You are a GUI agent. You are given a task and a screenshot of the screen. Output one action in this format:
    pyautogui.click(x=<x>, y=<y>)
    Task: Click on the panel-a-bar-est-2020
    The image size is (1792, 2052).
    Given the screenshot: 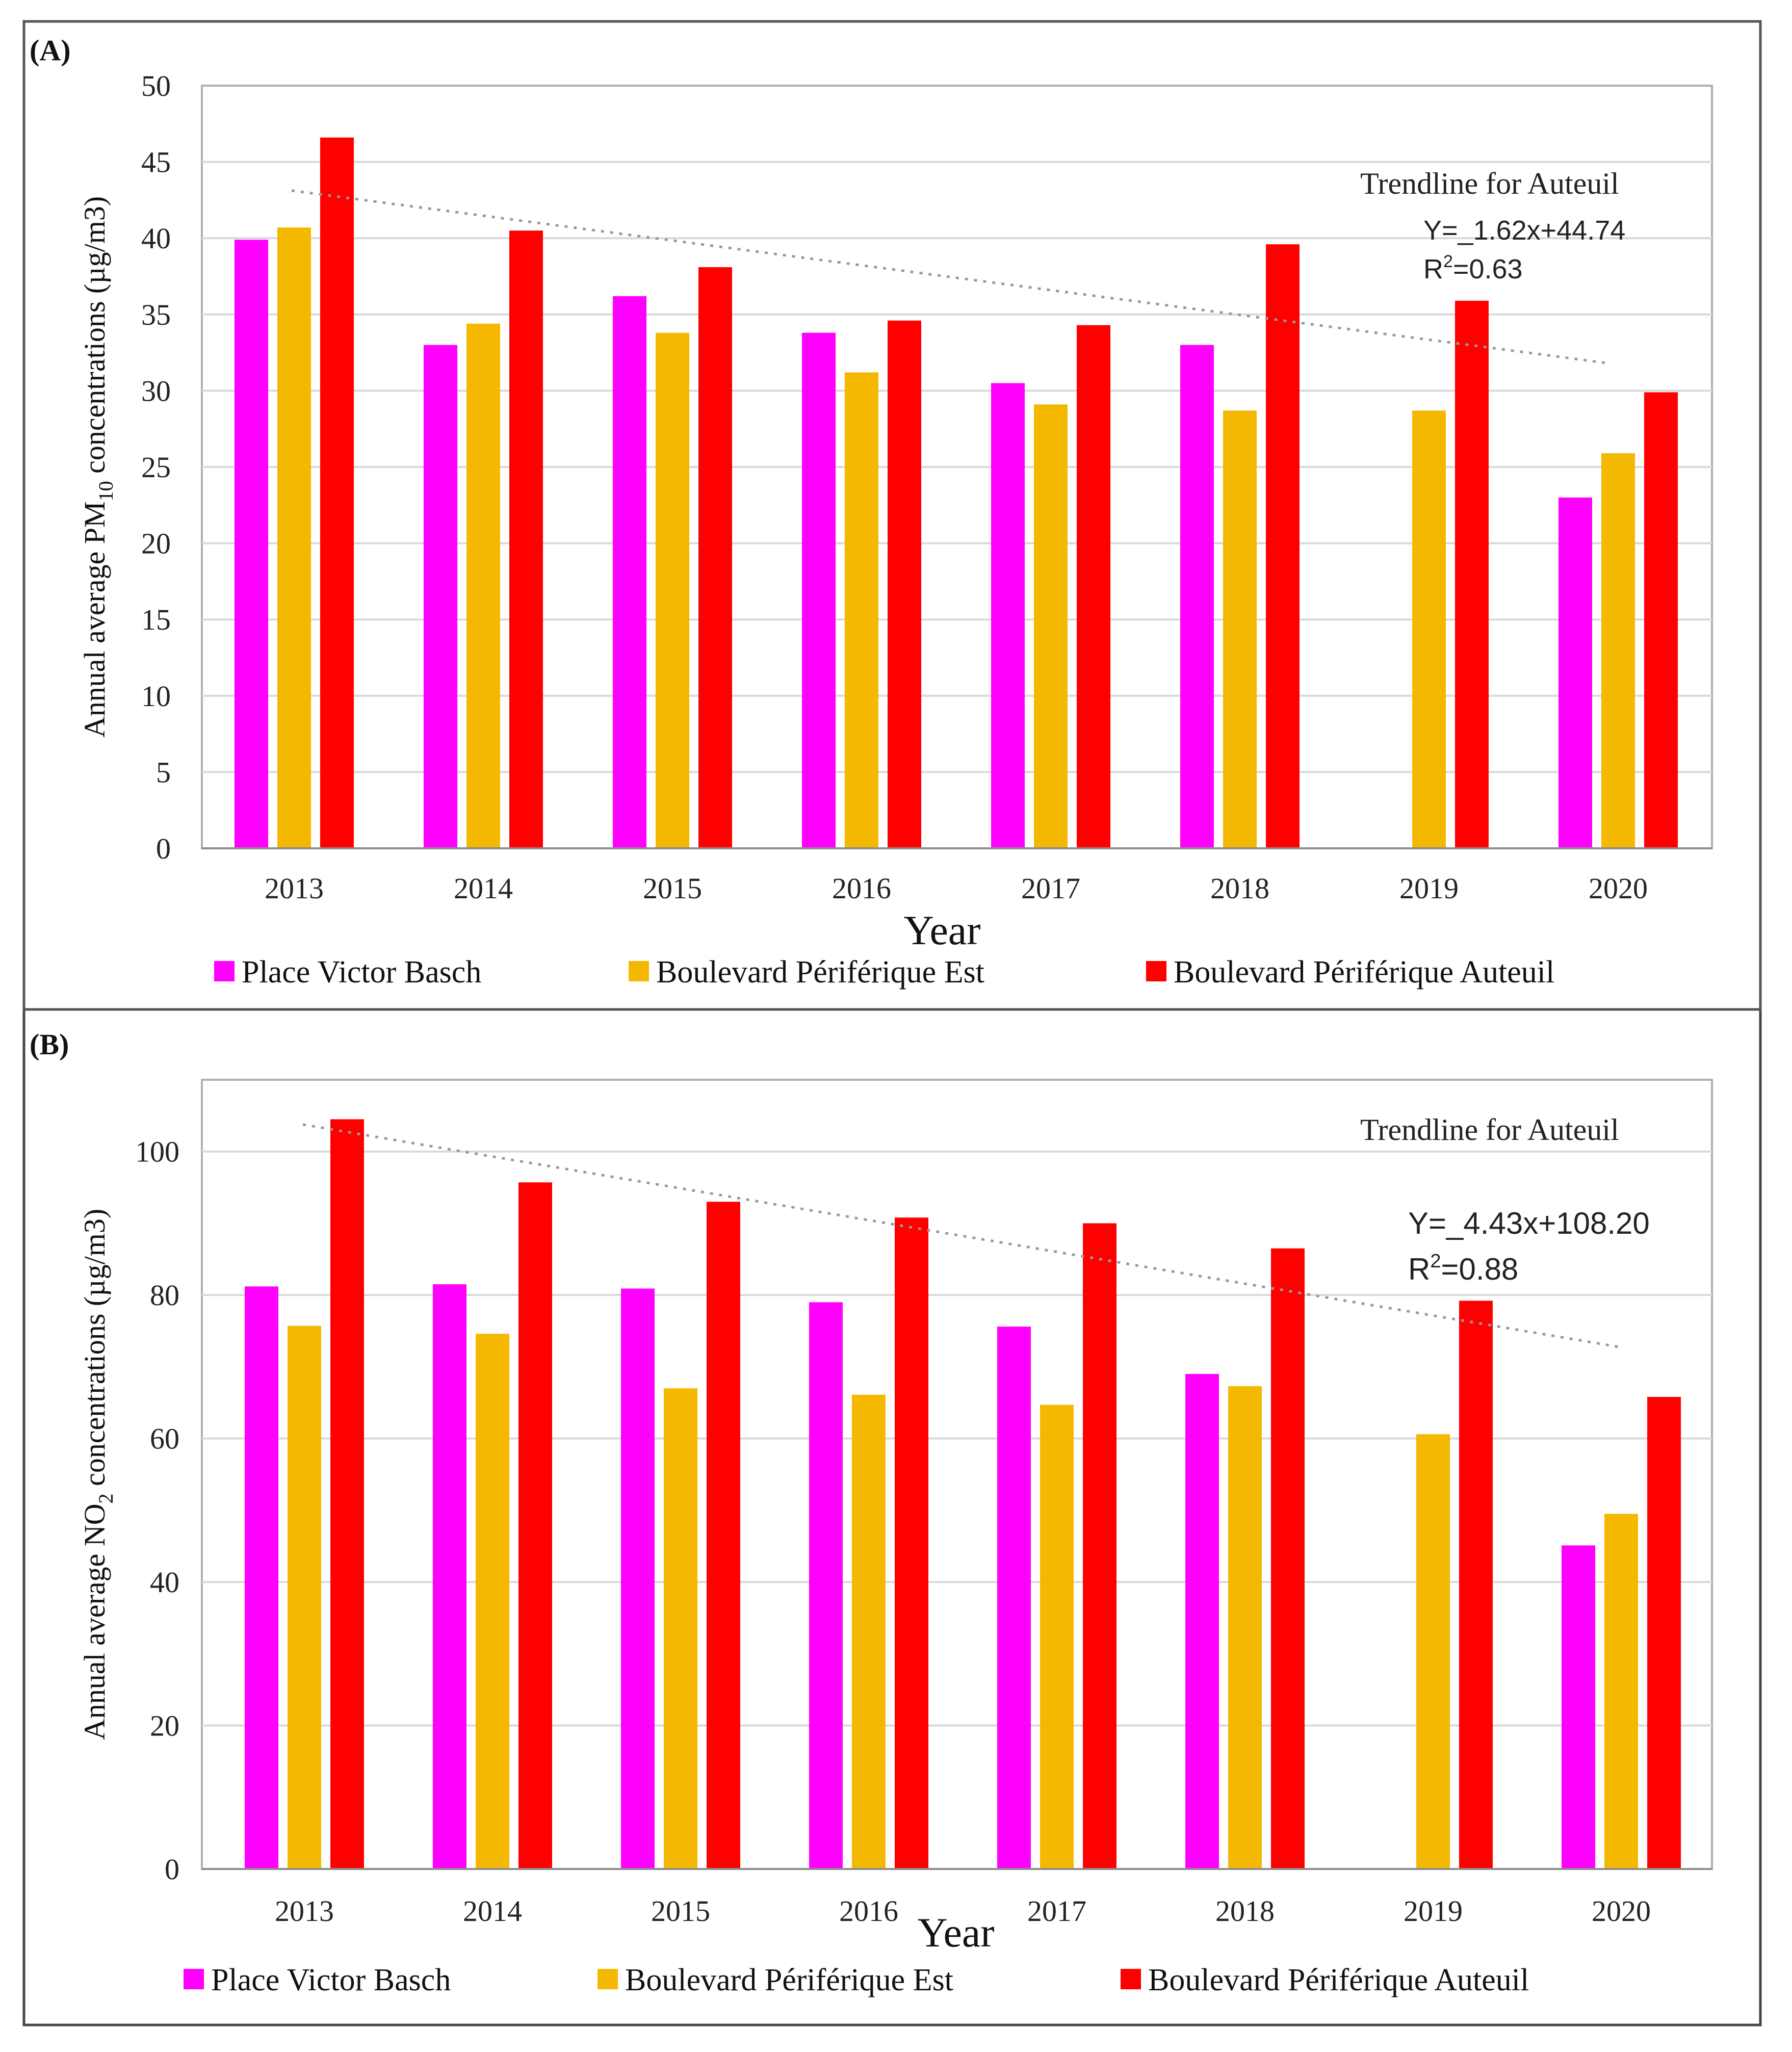 What is the action you would take?
    pyautogui.click(x=1618, y=650)
    